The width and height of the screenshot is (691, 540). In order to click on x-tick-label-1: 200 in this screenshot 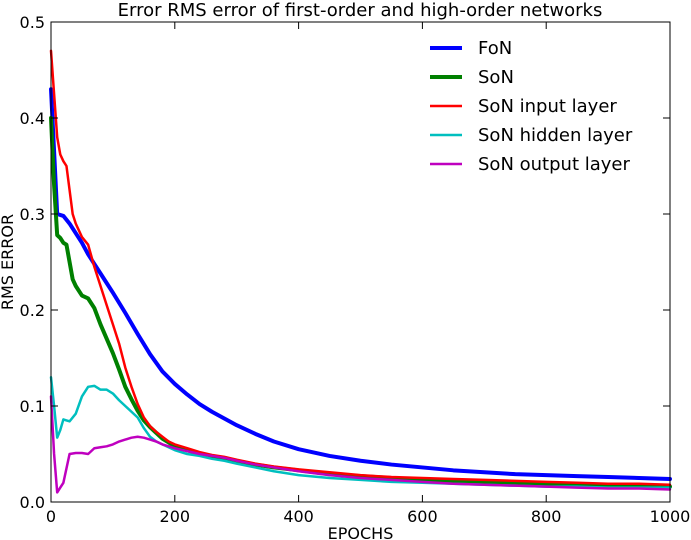, I will do `click(175, 516)`.